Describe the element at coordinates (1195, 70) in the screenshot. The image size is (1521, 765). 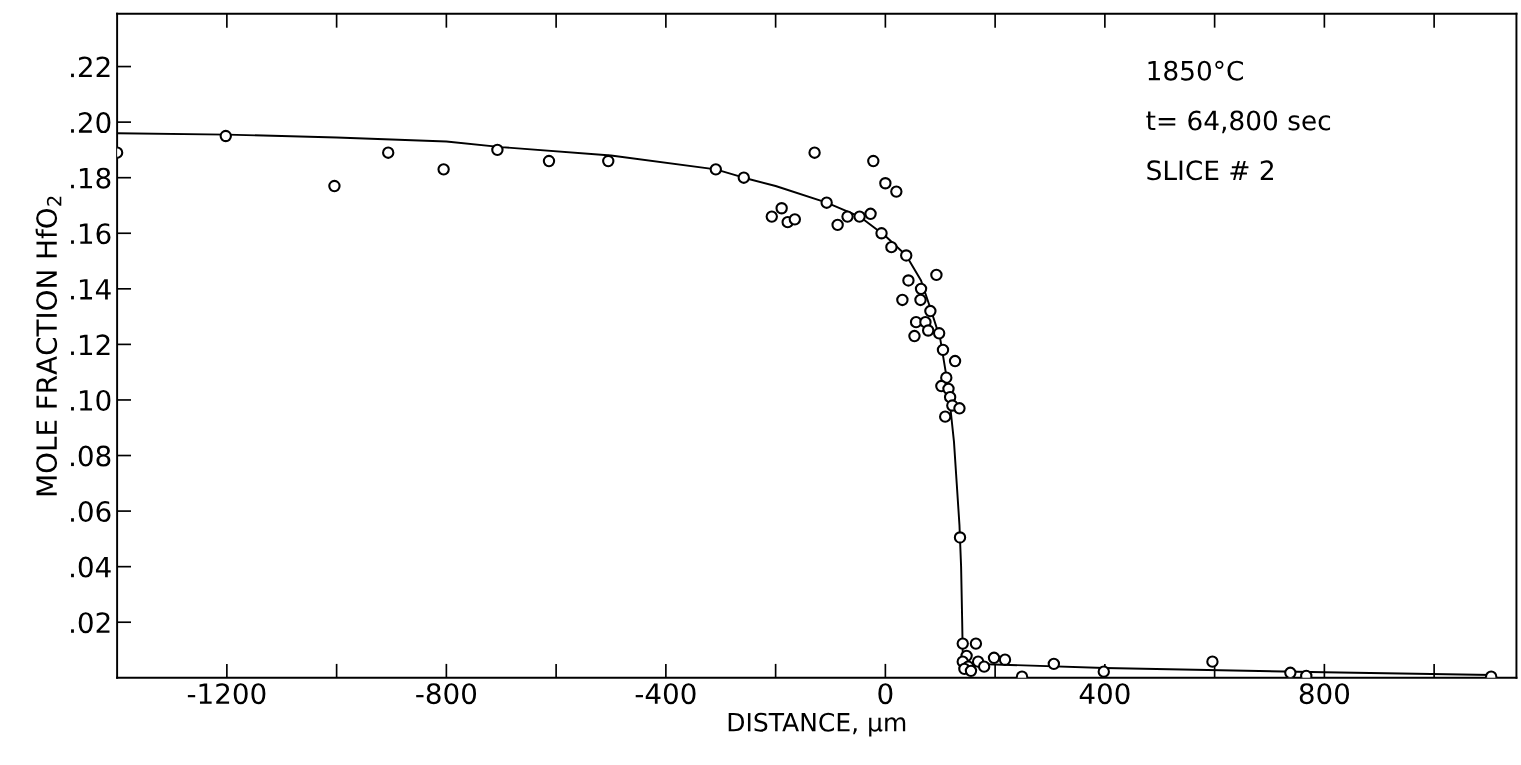
I see `annotation: 1850°C` at that location.